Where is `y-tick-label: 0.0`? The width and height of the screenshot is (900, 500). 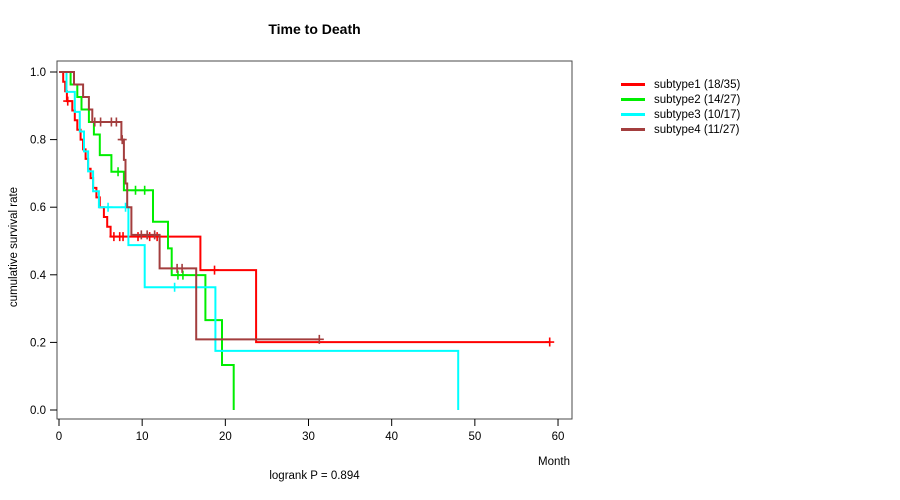 y-tick-label: 0.0 is located at coordinates (38, 411).